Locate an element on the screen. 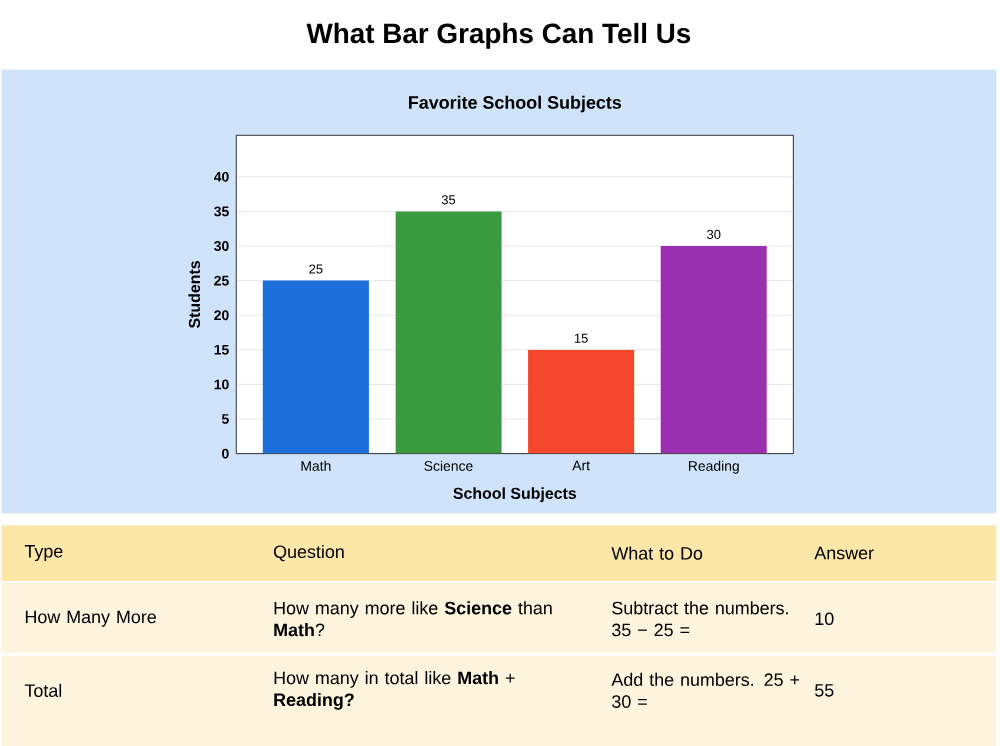 The height and width of the screenshot is (746, 1000). text: Add the numbers. 25 + 30 = is located at coordinates (705, 690).